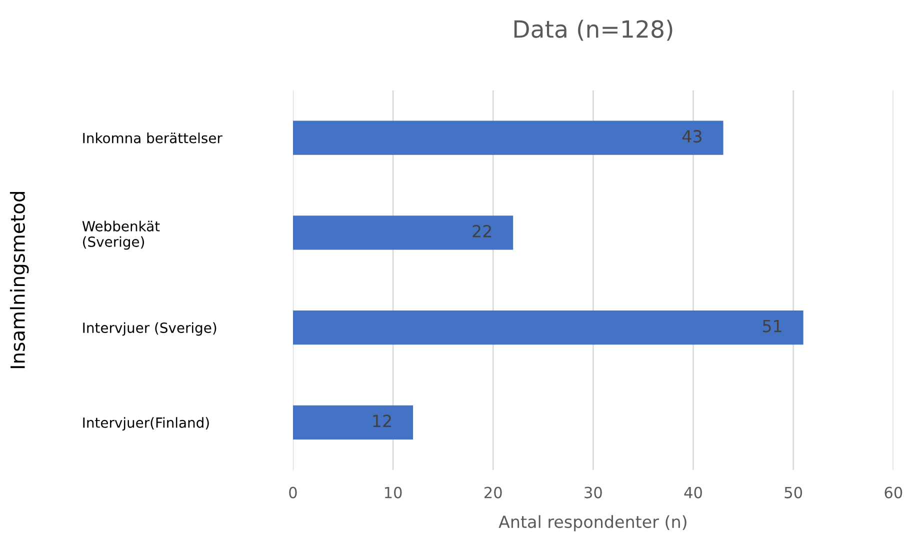  I want to click on data-label: 43, so click(692, 136).